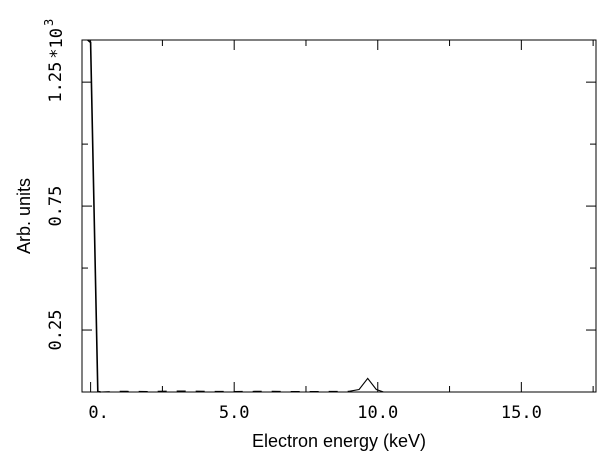 Image resolution: width=601 pixels, height=465 pixels. What do you see at coordinates (57, 43) in the screenshot?
I see `y-multiplier-text: *10` at bounding box center [57, 43].